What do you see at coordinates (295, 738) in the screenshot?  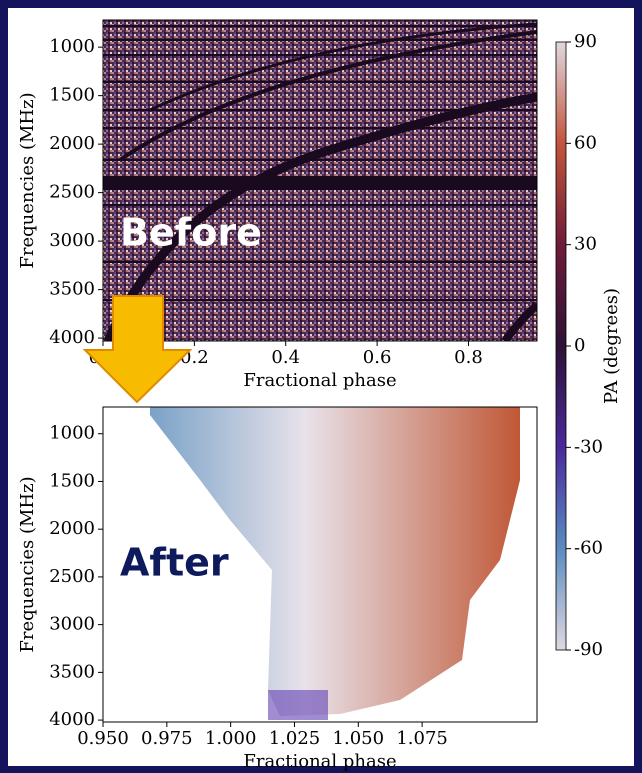 I see `x-tick-label: 1.025` at bounding box center [295, 738].